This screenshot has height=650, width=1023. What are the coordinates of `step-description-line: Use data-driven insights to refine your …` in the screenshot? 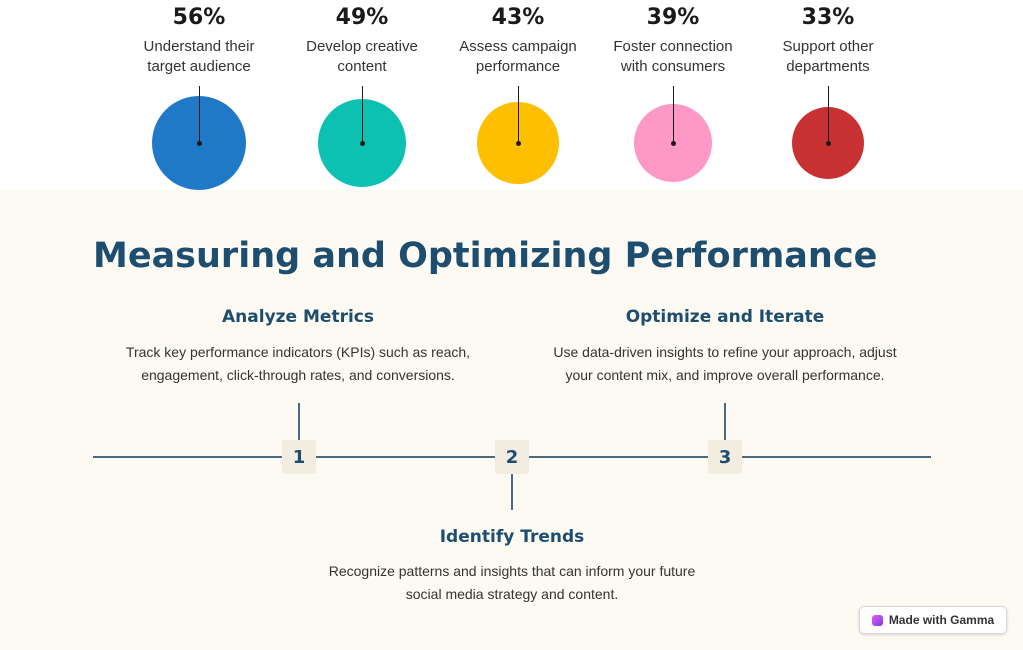 It's located at (725, 352).